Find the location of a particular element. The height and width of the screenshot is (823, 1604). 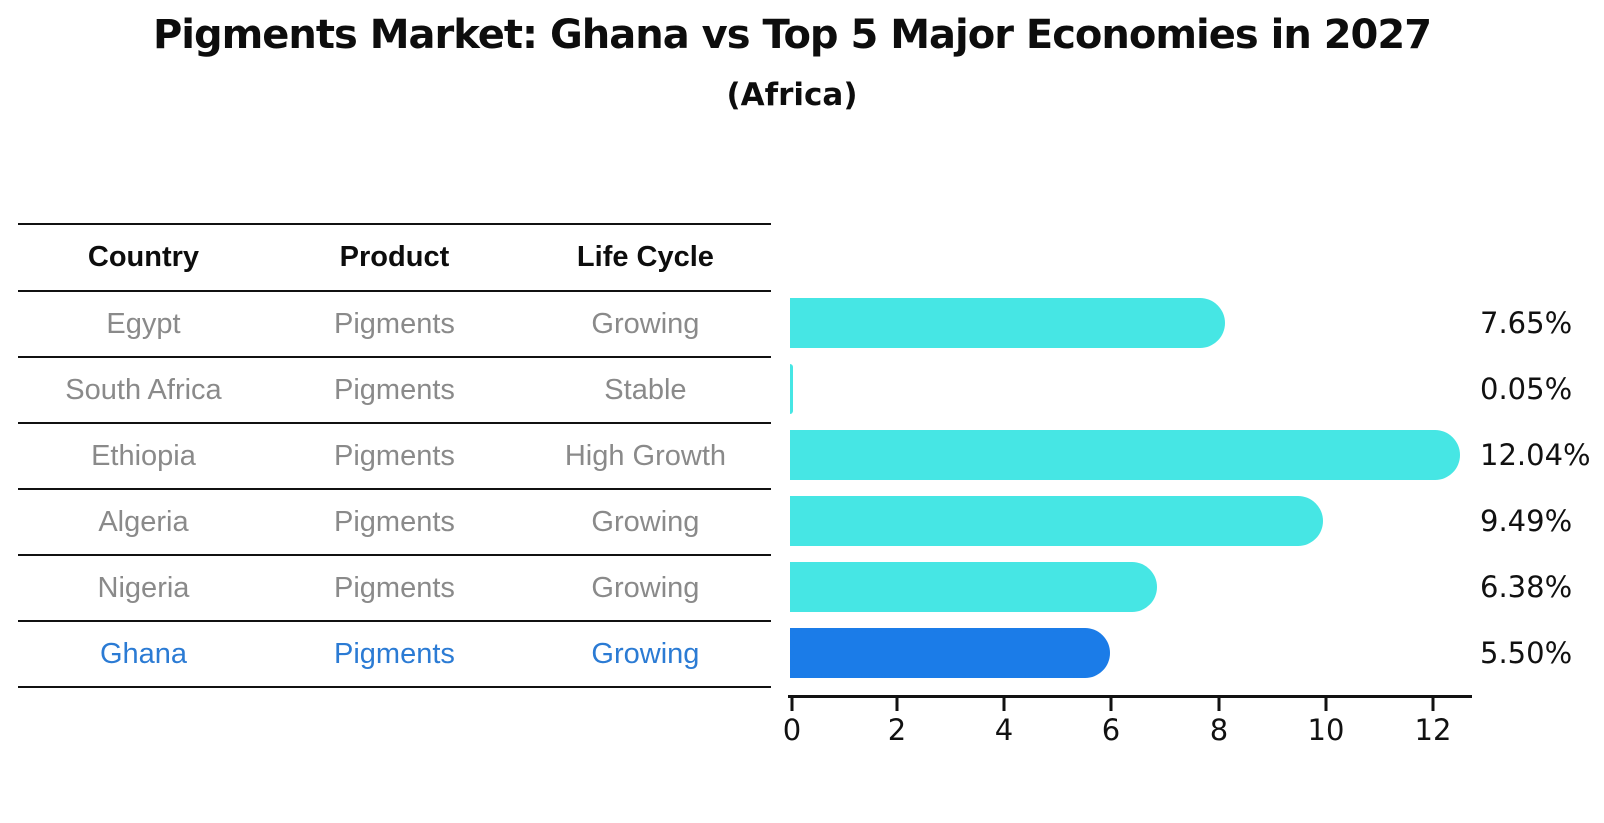

bar-value-label: 9.49% is located at coordinates (1526, 521).